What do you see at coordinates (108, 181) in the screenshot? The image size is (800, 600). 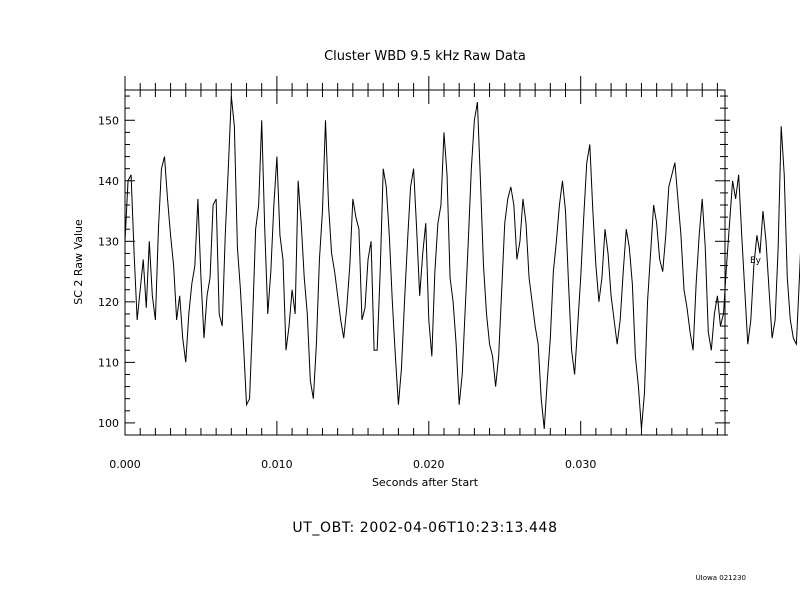 I see `y-tick-label: 140` at bounding box center [108, 181].